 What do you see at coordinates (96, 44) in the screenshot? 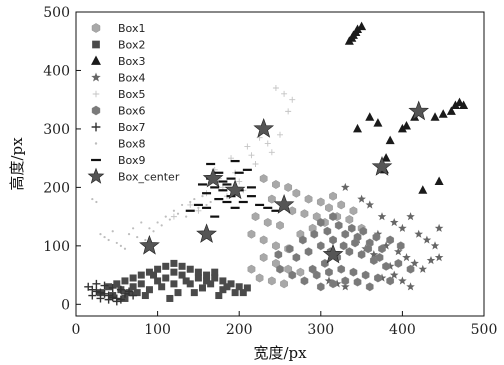
I see `legend-marker-box2` at bounding box center [96, 44].